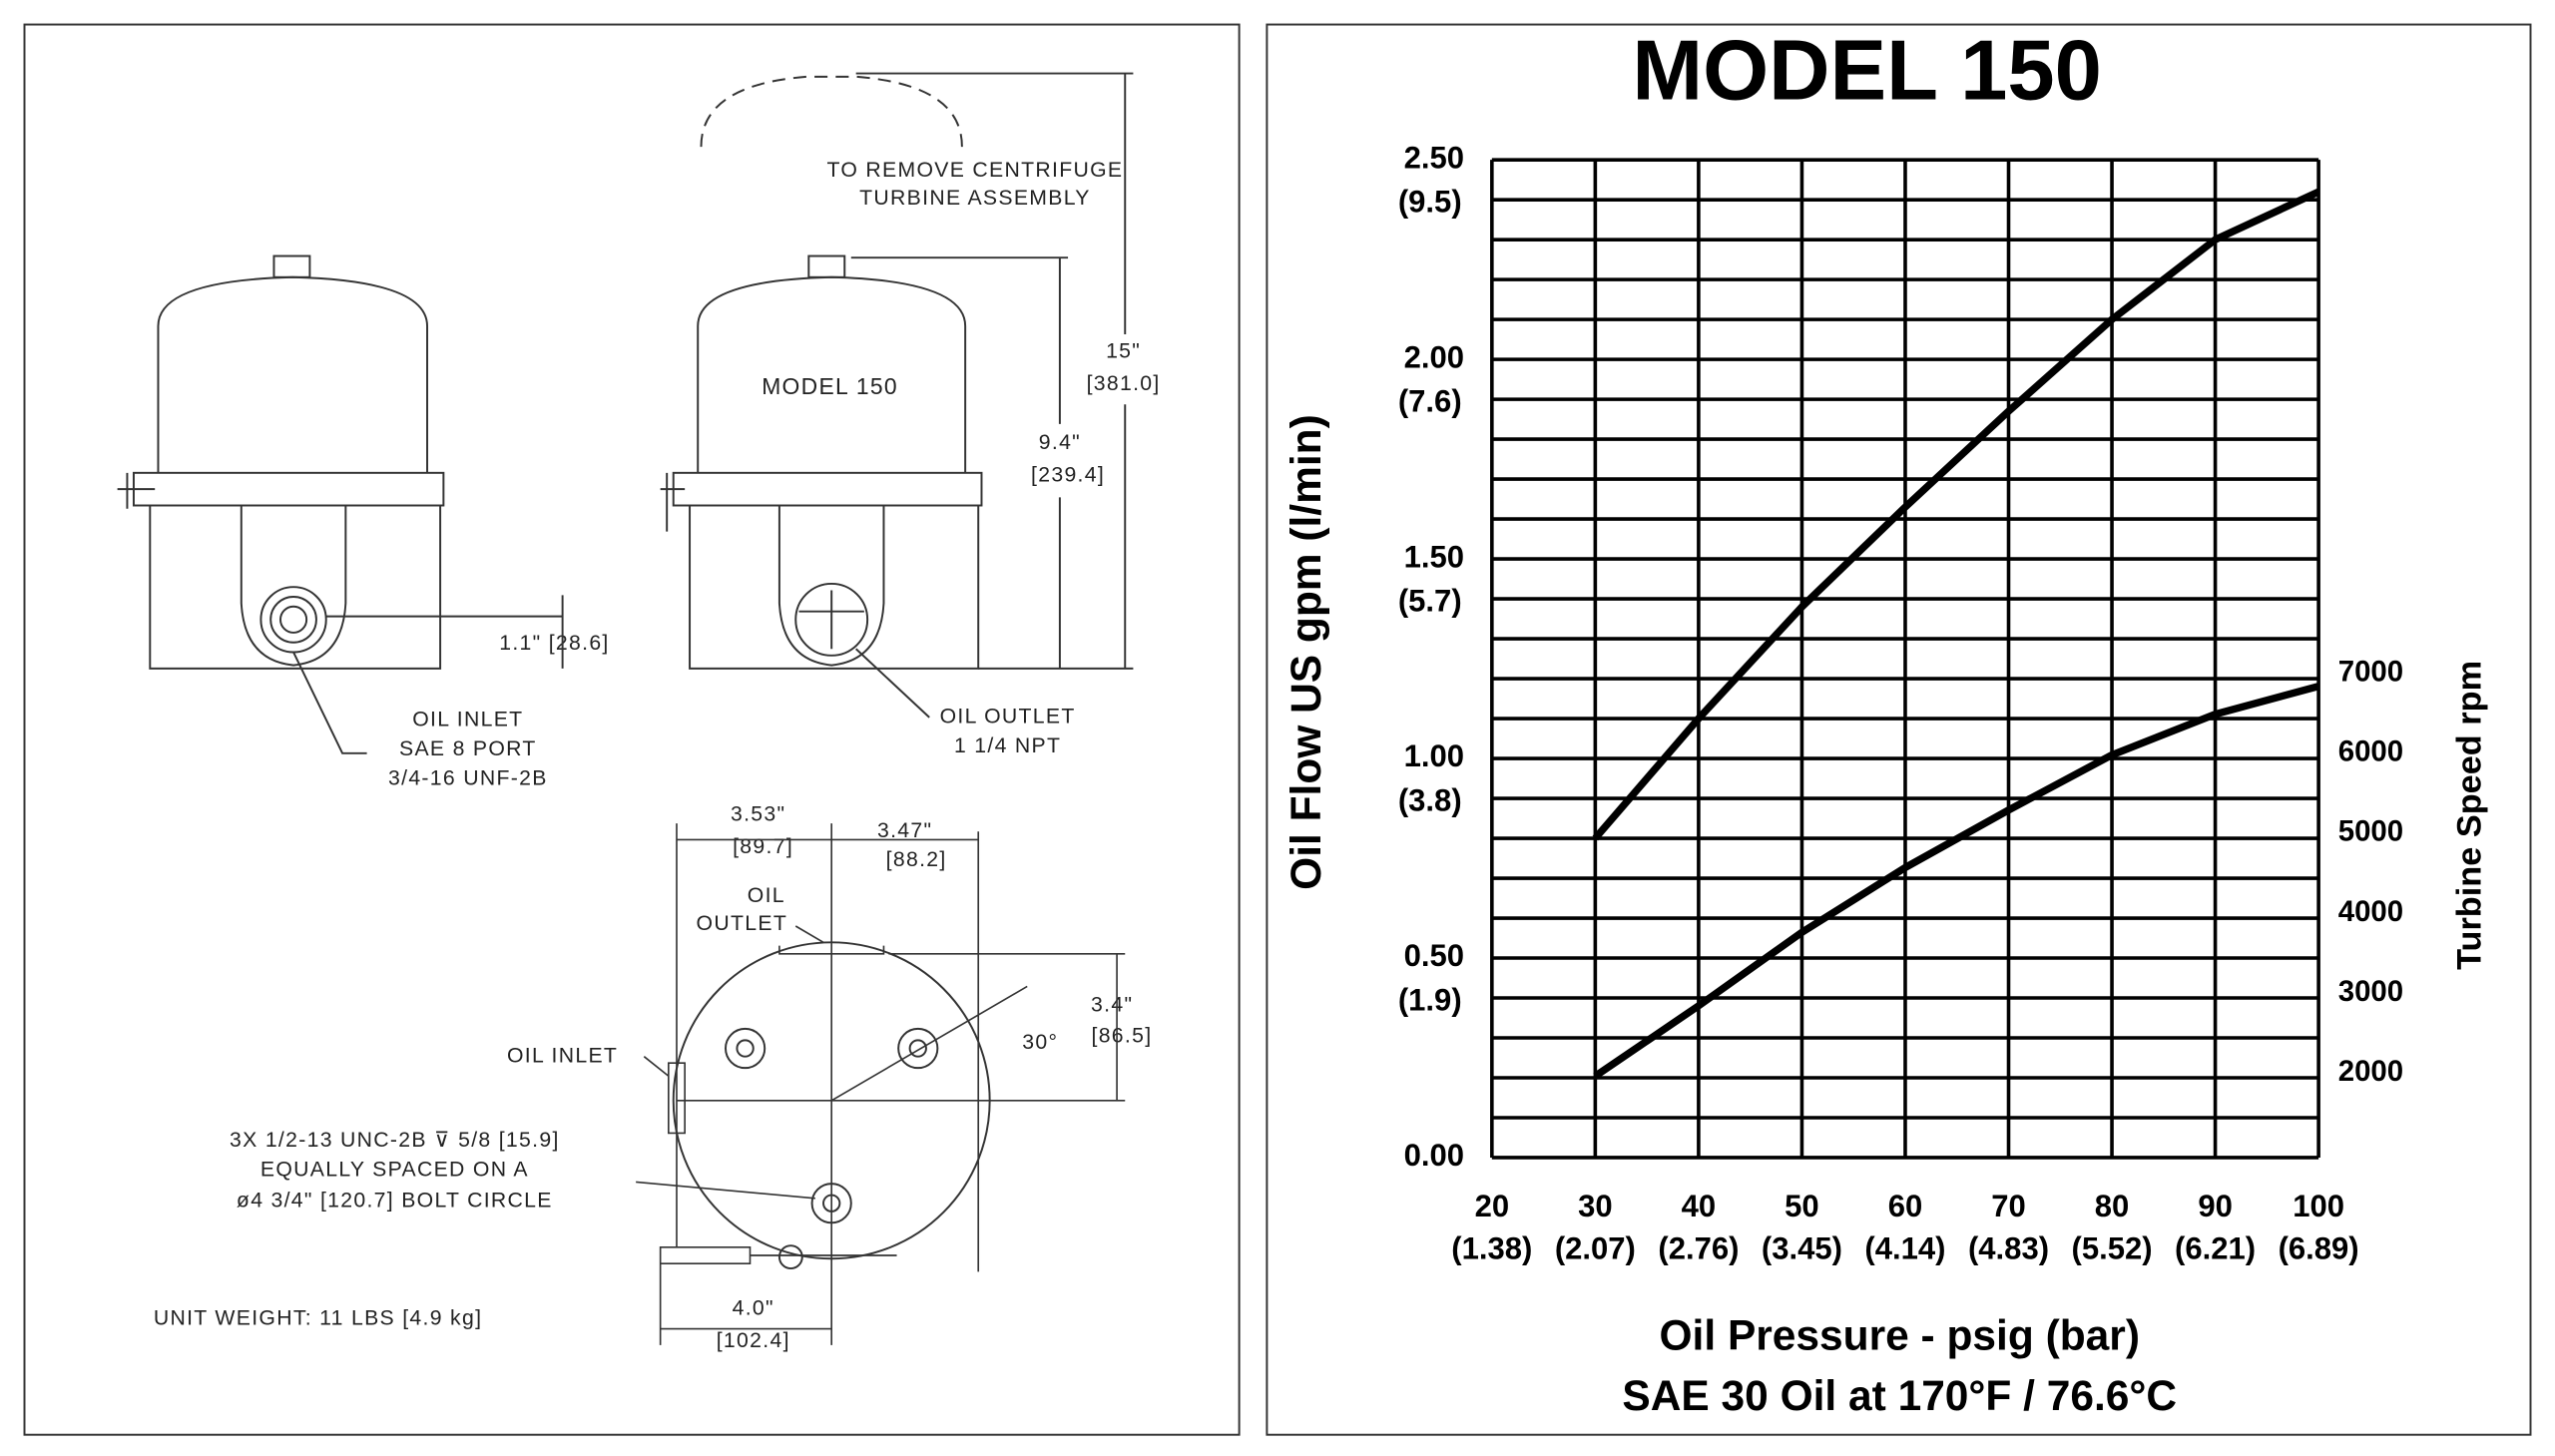 This screenshot has width=2555, height=1456. What do you see at coordinates (1122, 1036) in the screenshot?
I see `drawing-label: [86.5]` at bounding box center [1122, 1036].